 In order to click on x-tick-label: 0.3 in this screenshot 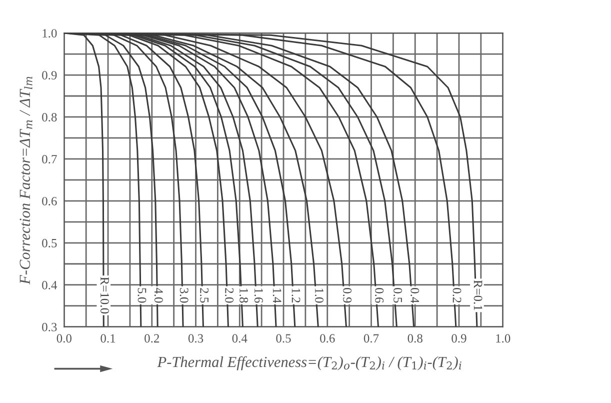, I will do `click(196, 338)`.